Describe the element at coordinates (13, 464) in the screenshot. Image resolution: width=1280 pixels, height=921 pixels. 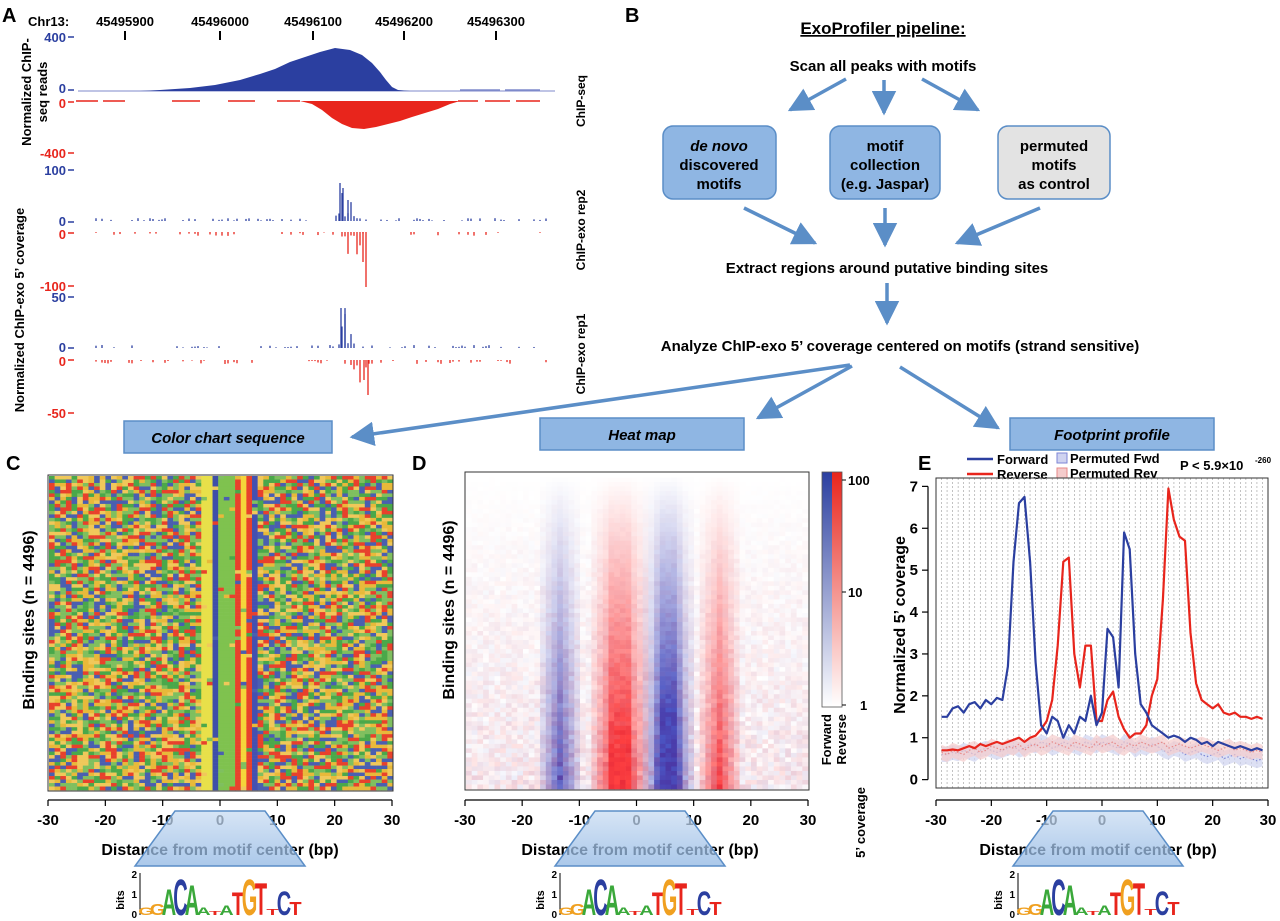
I see `panel-c-letter: C` at that location.